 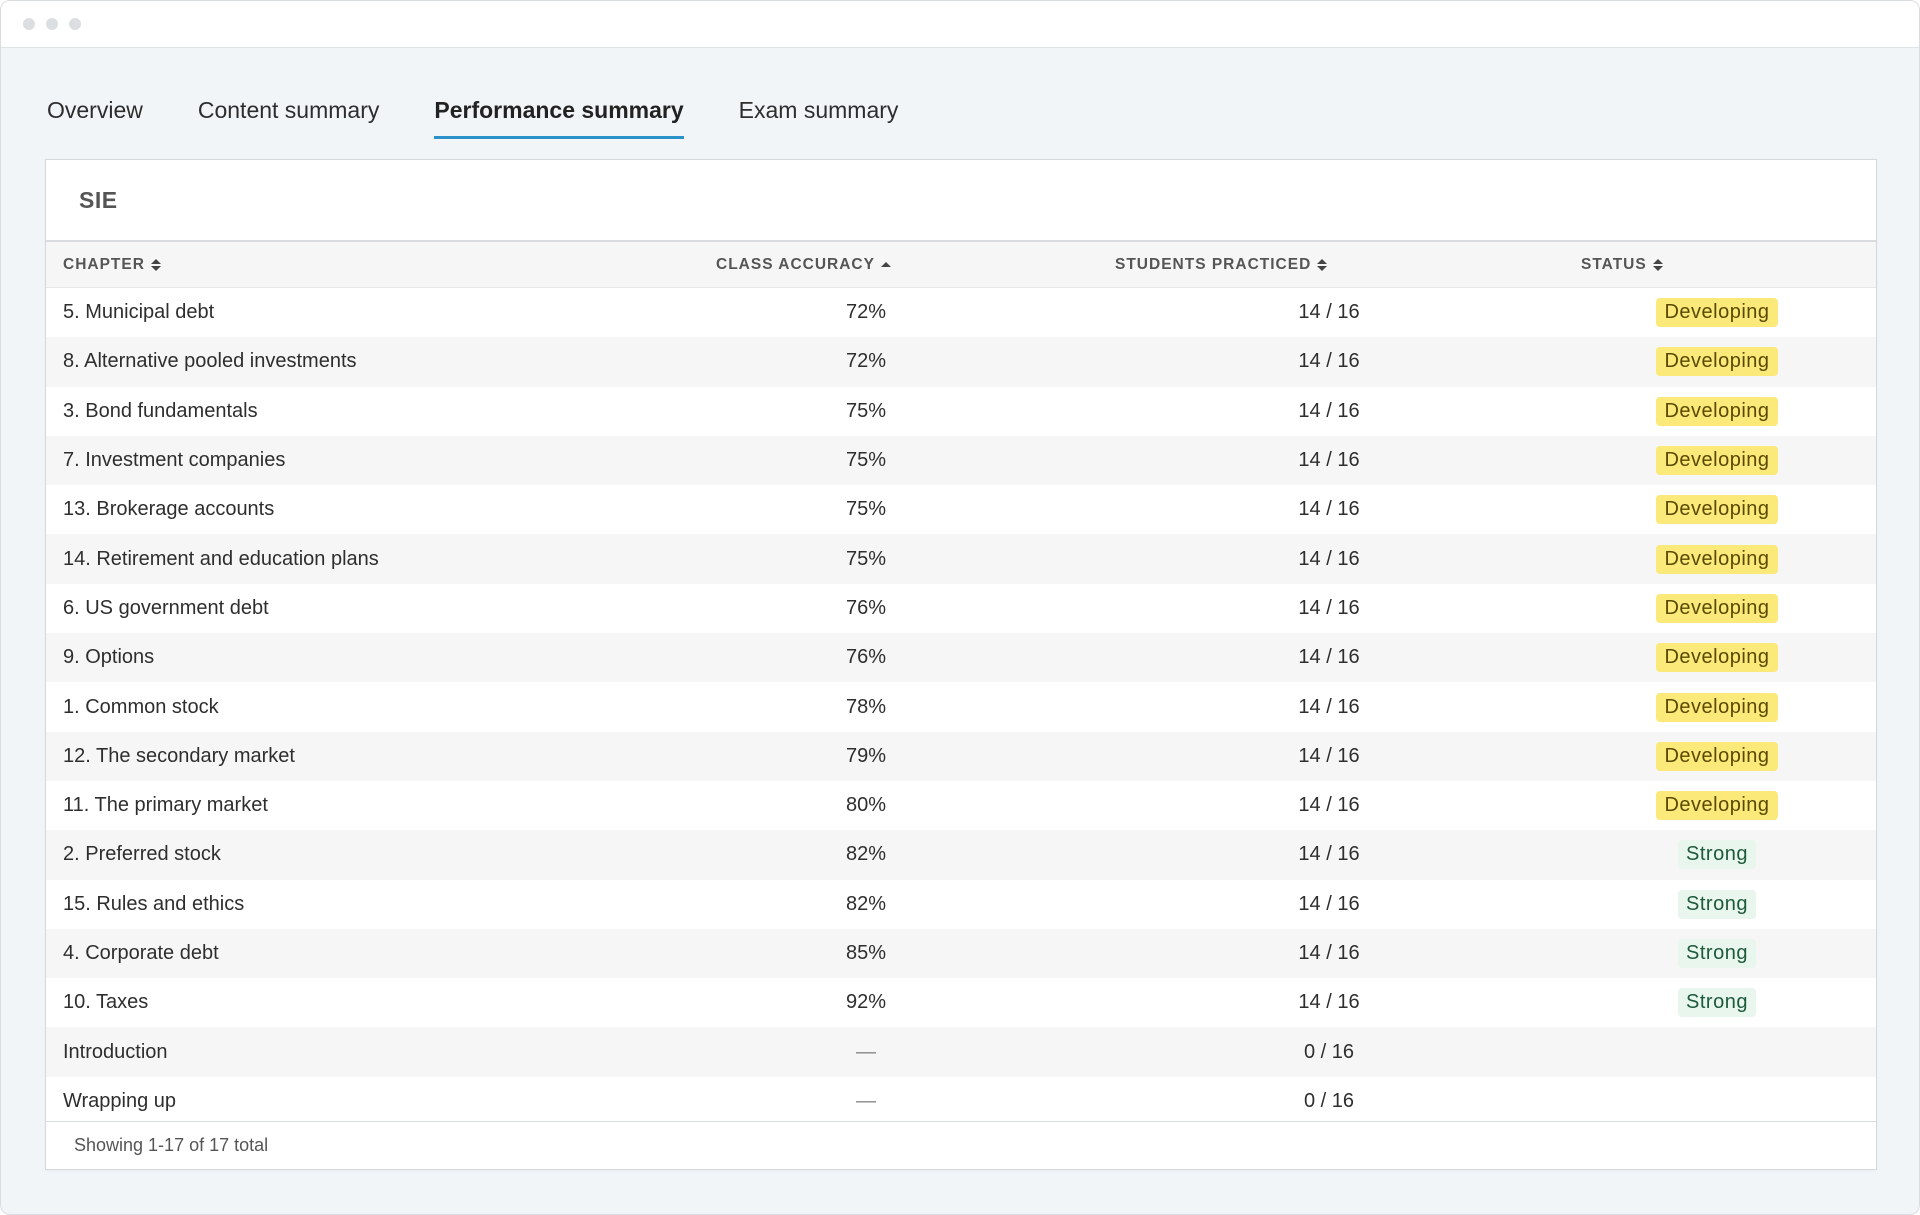 What do you see at coordinates (115, 1051) in the screenshot?
I see `chapter-cell: Introduction` at bounding box center [115, 1051].